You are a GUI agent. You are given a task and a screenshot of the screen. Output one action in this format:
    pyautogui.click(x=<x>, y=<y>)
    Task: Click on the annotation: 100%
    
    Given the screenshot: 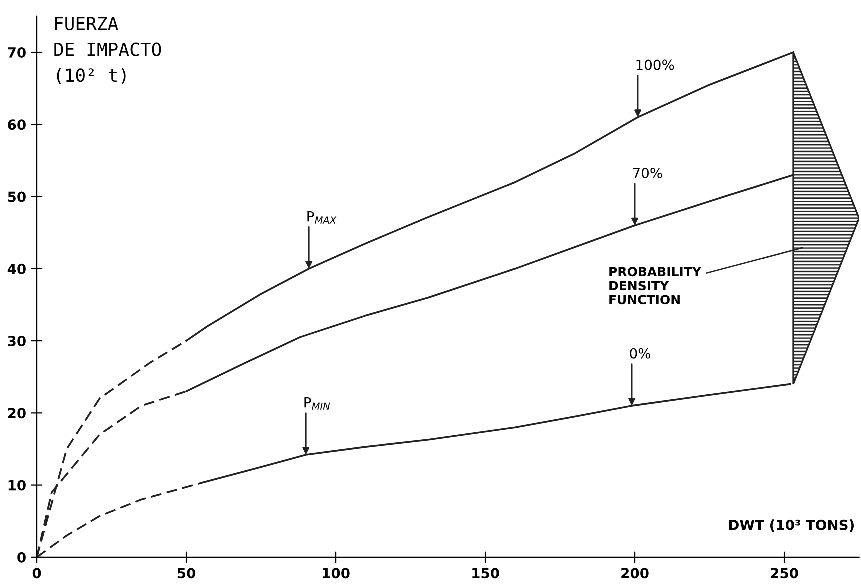 What is the action you would take?
    pyautogui.click(x=655, y=65)
    